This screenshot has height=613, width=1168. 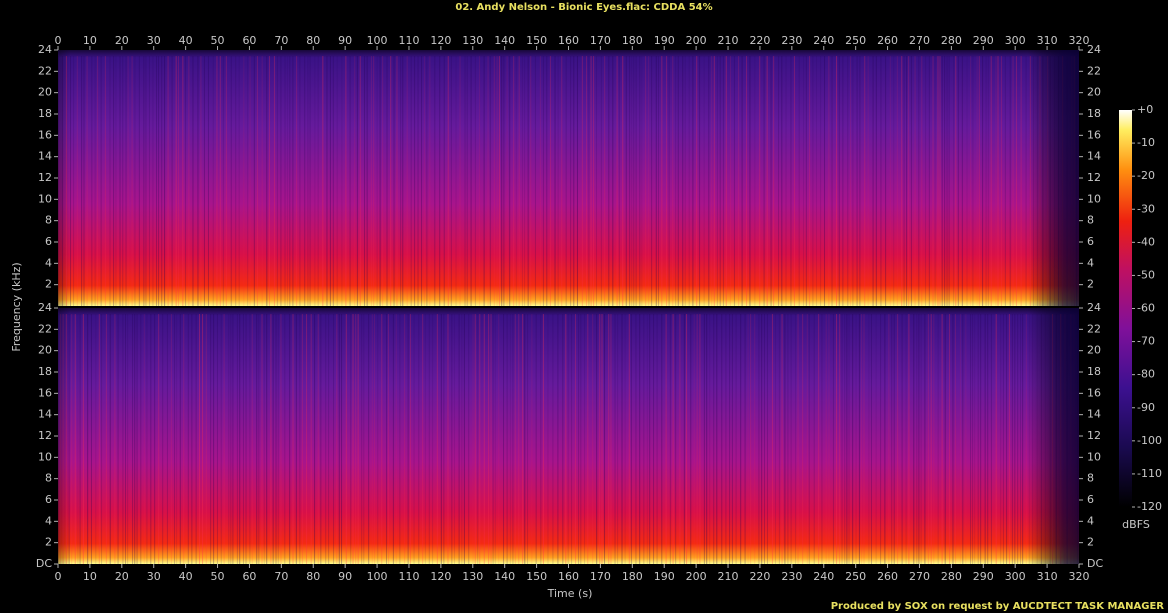 What do you see at coordinates (1015, 576) in the screenshot?
I see `x-tick-label: 300` at bounding box center [1015, 576].